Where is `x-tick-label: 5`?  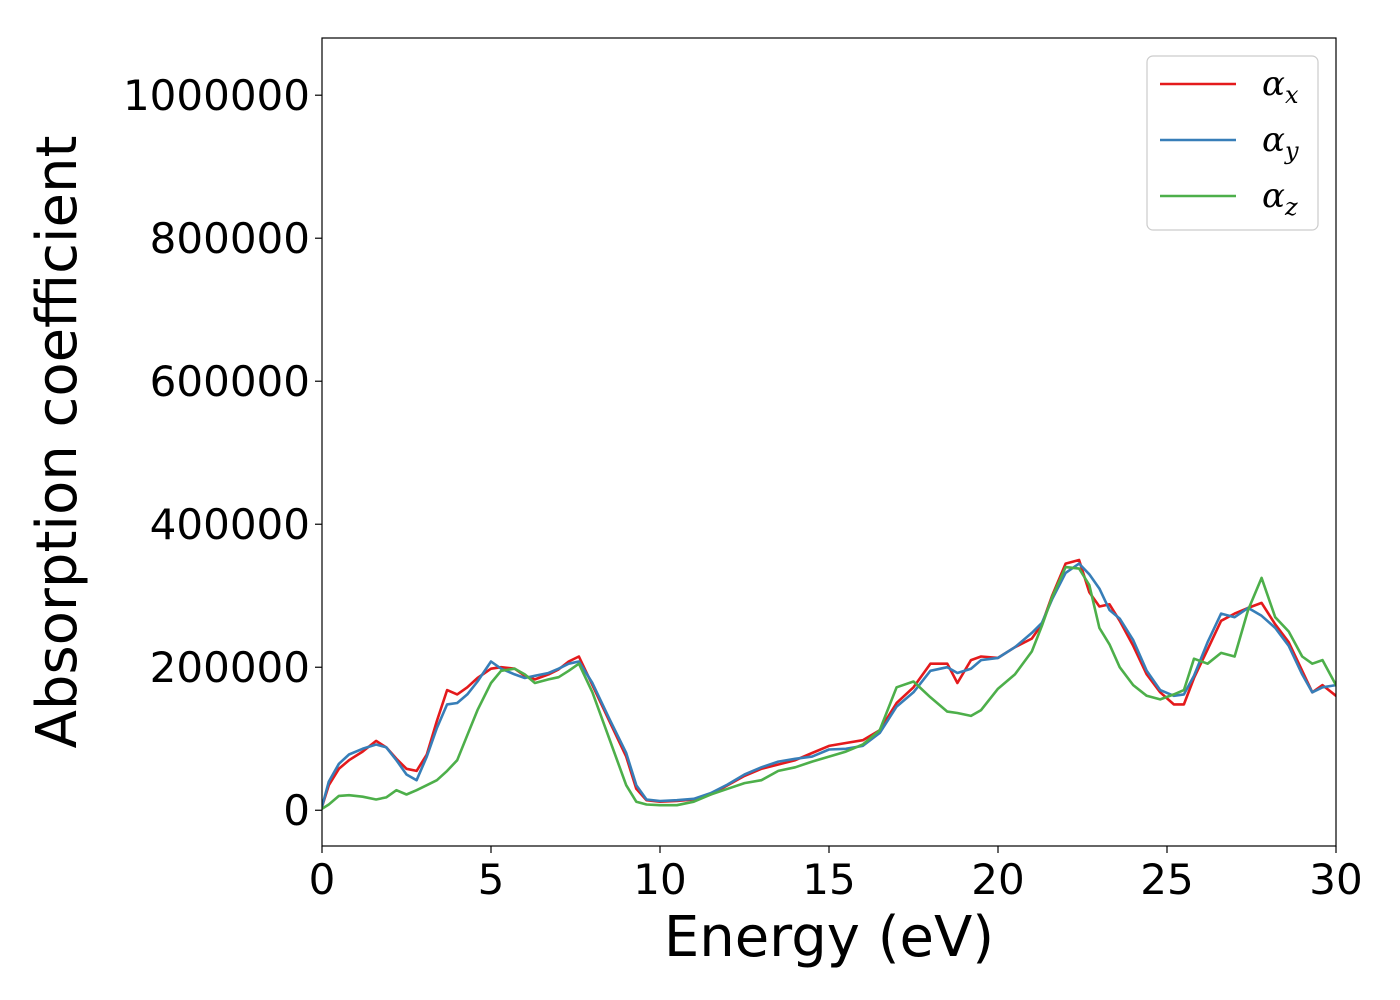
x-tick-label: 5 is located at coordinates (491, 879).